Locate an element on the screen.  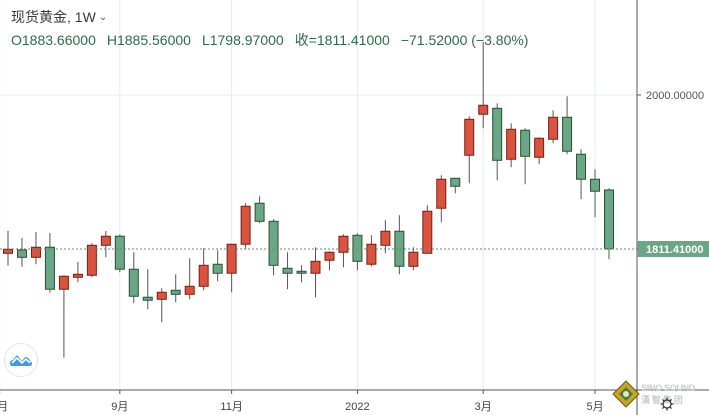
symbol-title: 现货黄金, 1W is located at coordinates (53, 17).